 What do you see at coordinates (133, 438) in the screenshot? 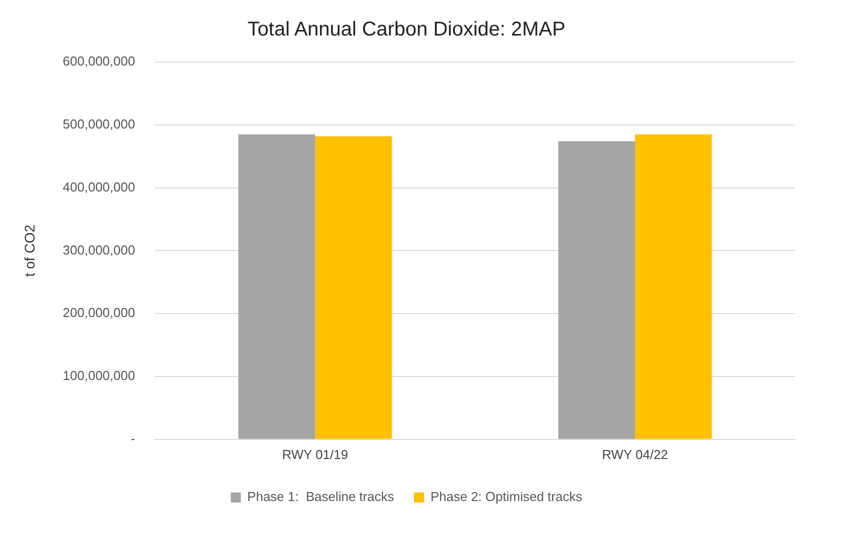
I see `y-tick-label: -` at bounding box center [133, 438].